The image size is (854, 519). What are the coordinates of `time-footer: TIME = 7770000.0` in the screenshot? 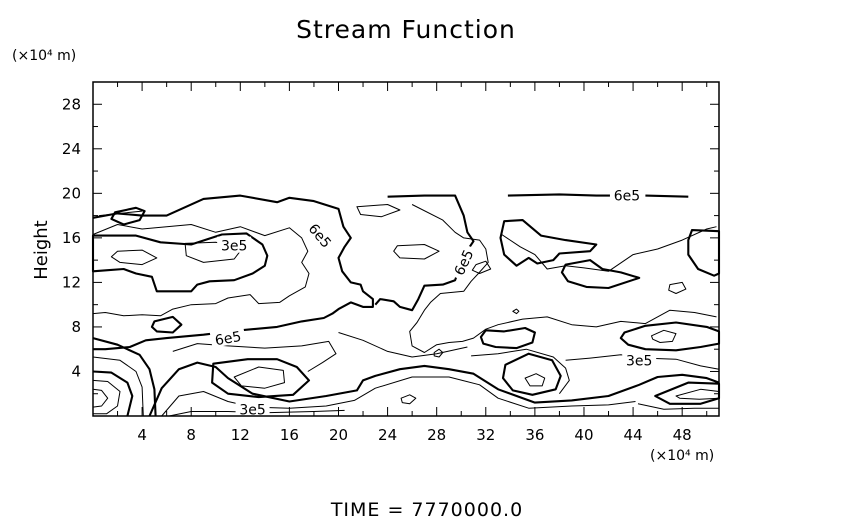 It's located at (426, 509).